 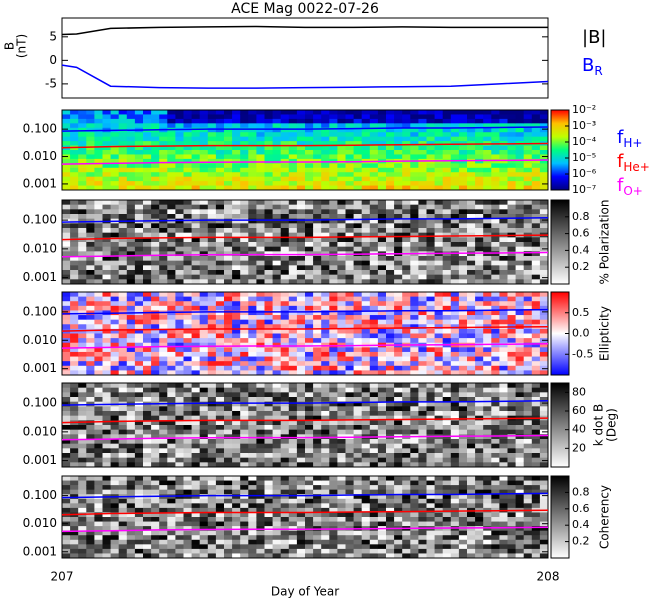 I want to click on colorbar-tick-label: 60, so click(x=579, y=410).